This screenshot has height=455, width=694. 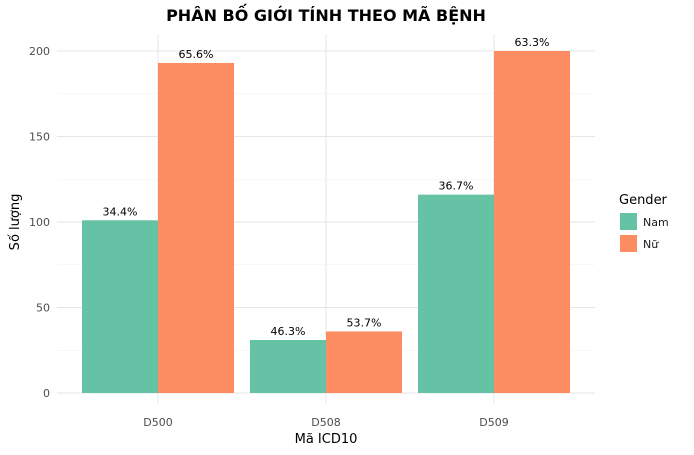 What do you see at coordinates (656, 222) in the screenshot?
I see `legend-label: Nam` at bounding box center [656, 222].